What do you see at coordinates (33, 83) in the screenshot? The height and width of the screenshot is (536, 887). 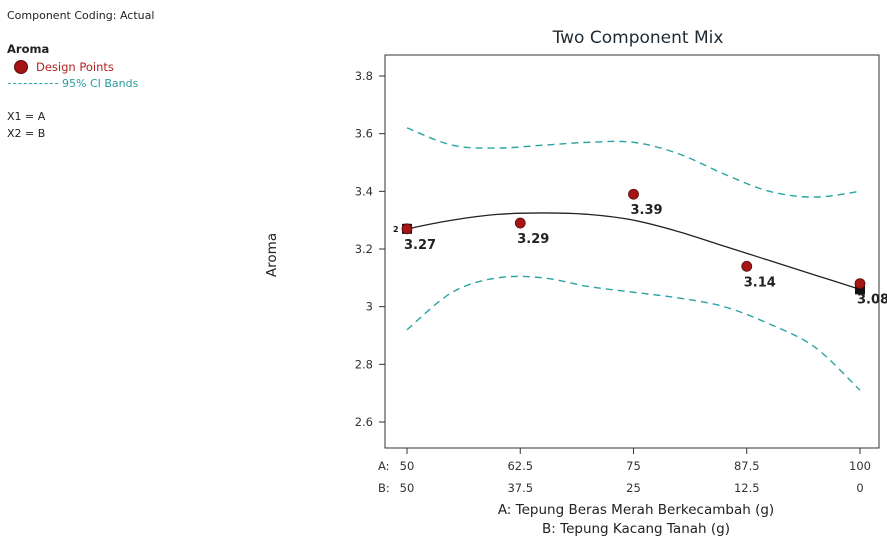 I see `dashed-line-icon` at bounding box center [33, 83].